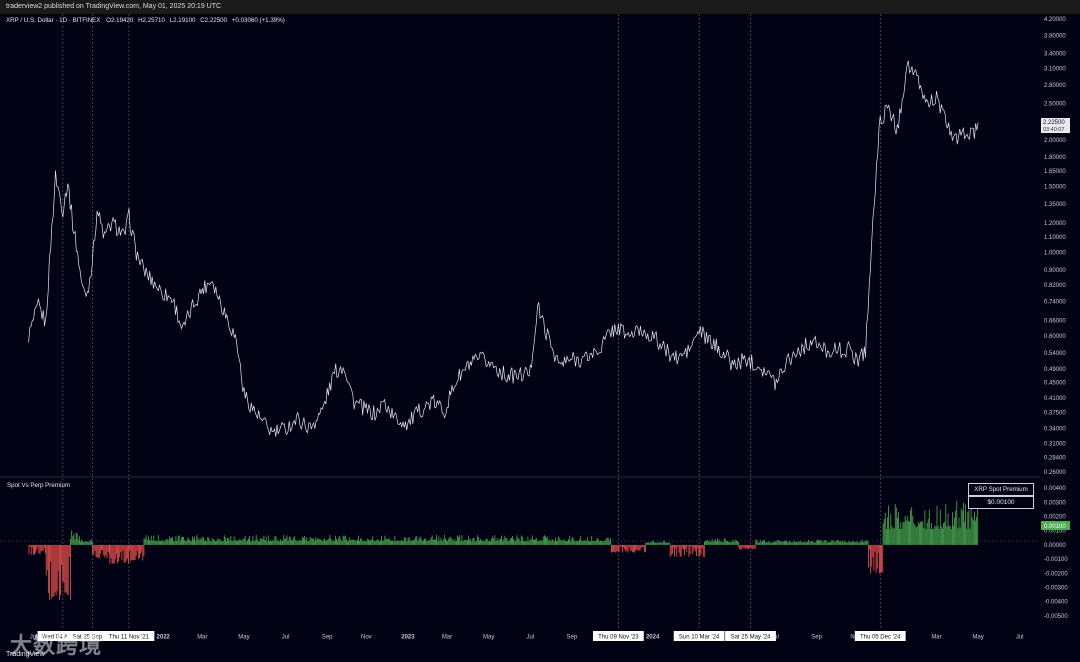  Describe the element at coordinates (447, 638) in the screenshot. I see `time-tick-label: Mar` at that location.